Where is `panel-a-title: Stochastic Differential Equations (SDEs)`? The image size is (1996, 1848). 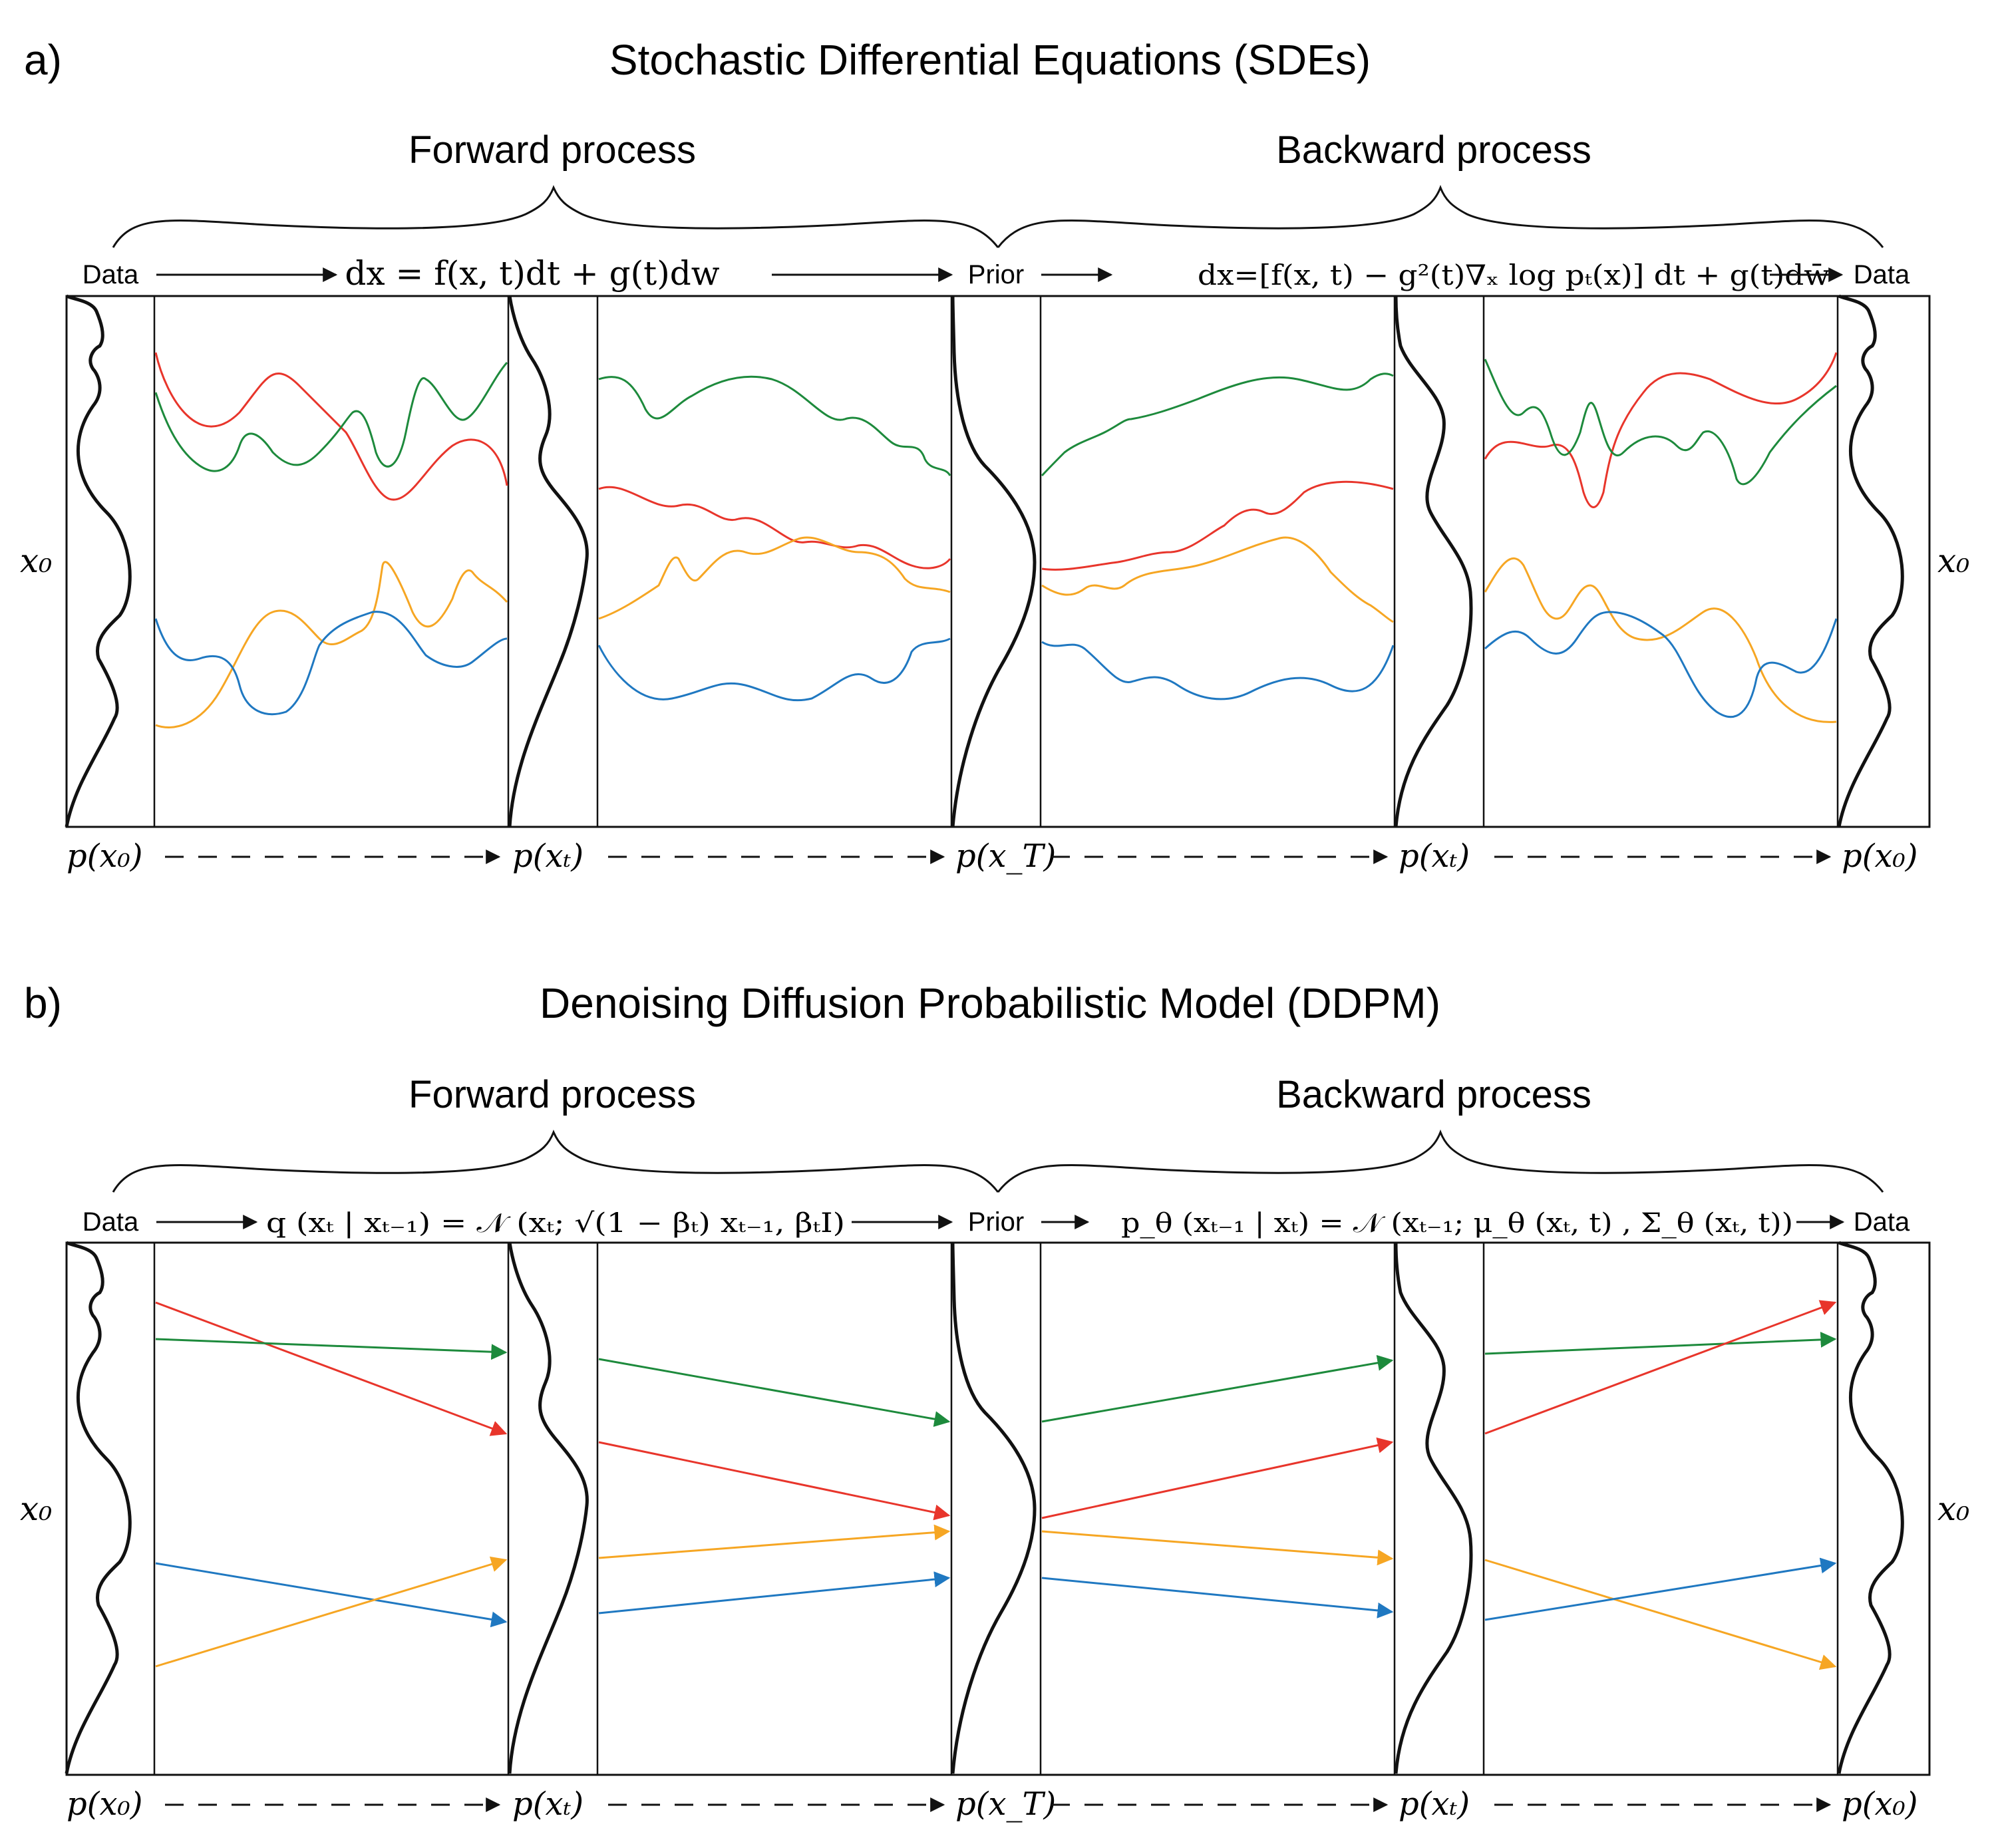 panel-a-title: Stochastic Differential Equations (SDEs) is located at coordinates (990, 60).